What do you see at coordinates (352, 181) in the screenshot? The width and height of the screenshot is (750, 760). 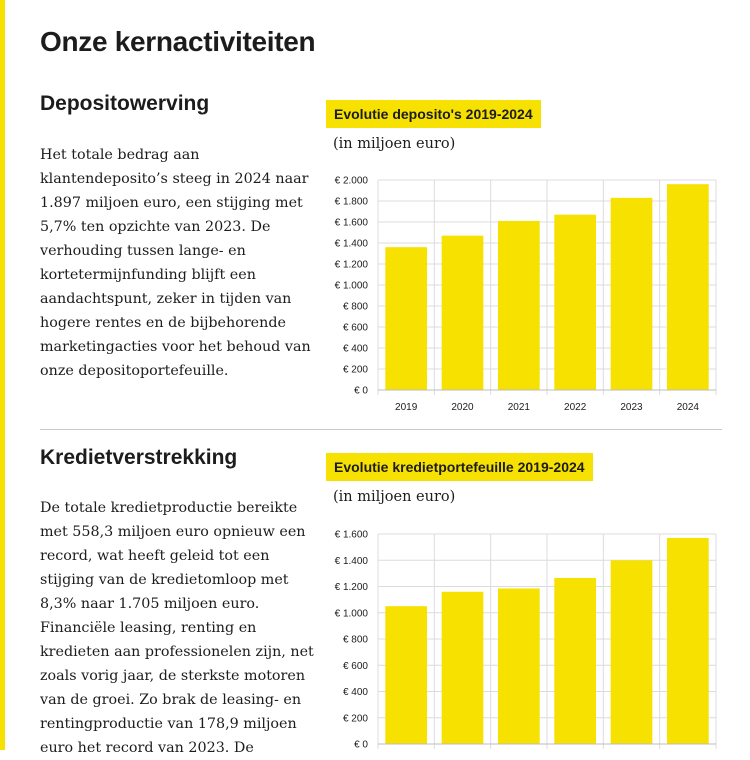 I see `y-tick-label: € 2.000` at bounding box center [352, 181].